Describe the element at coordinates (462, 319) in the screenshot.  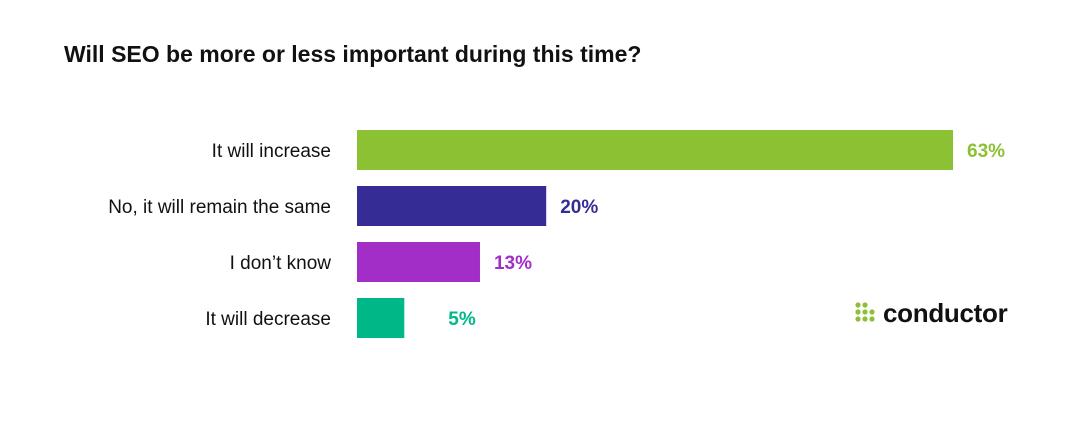
I see `value-label: 5%` at that location.